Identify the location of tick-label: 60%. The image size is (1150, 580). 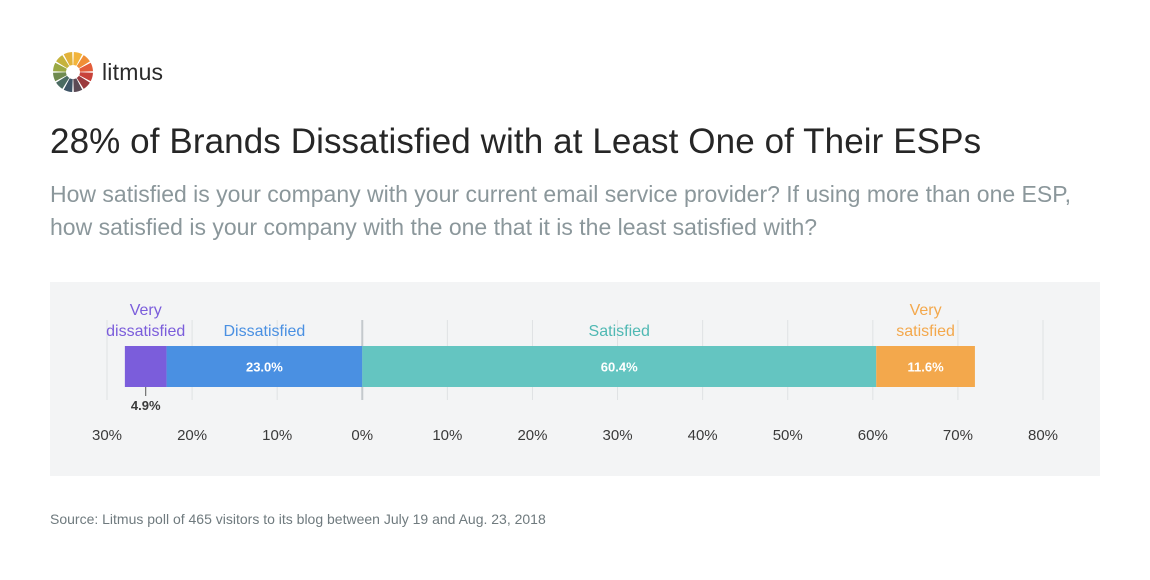
(873, 435).